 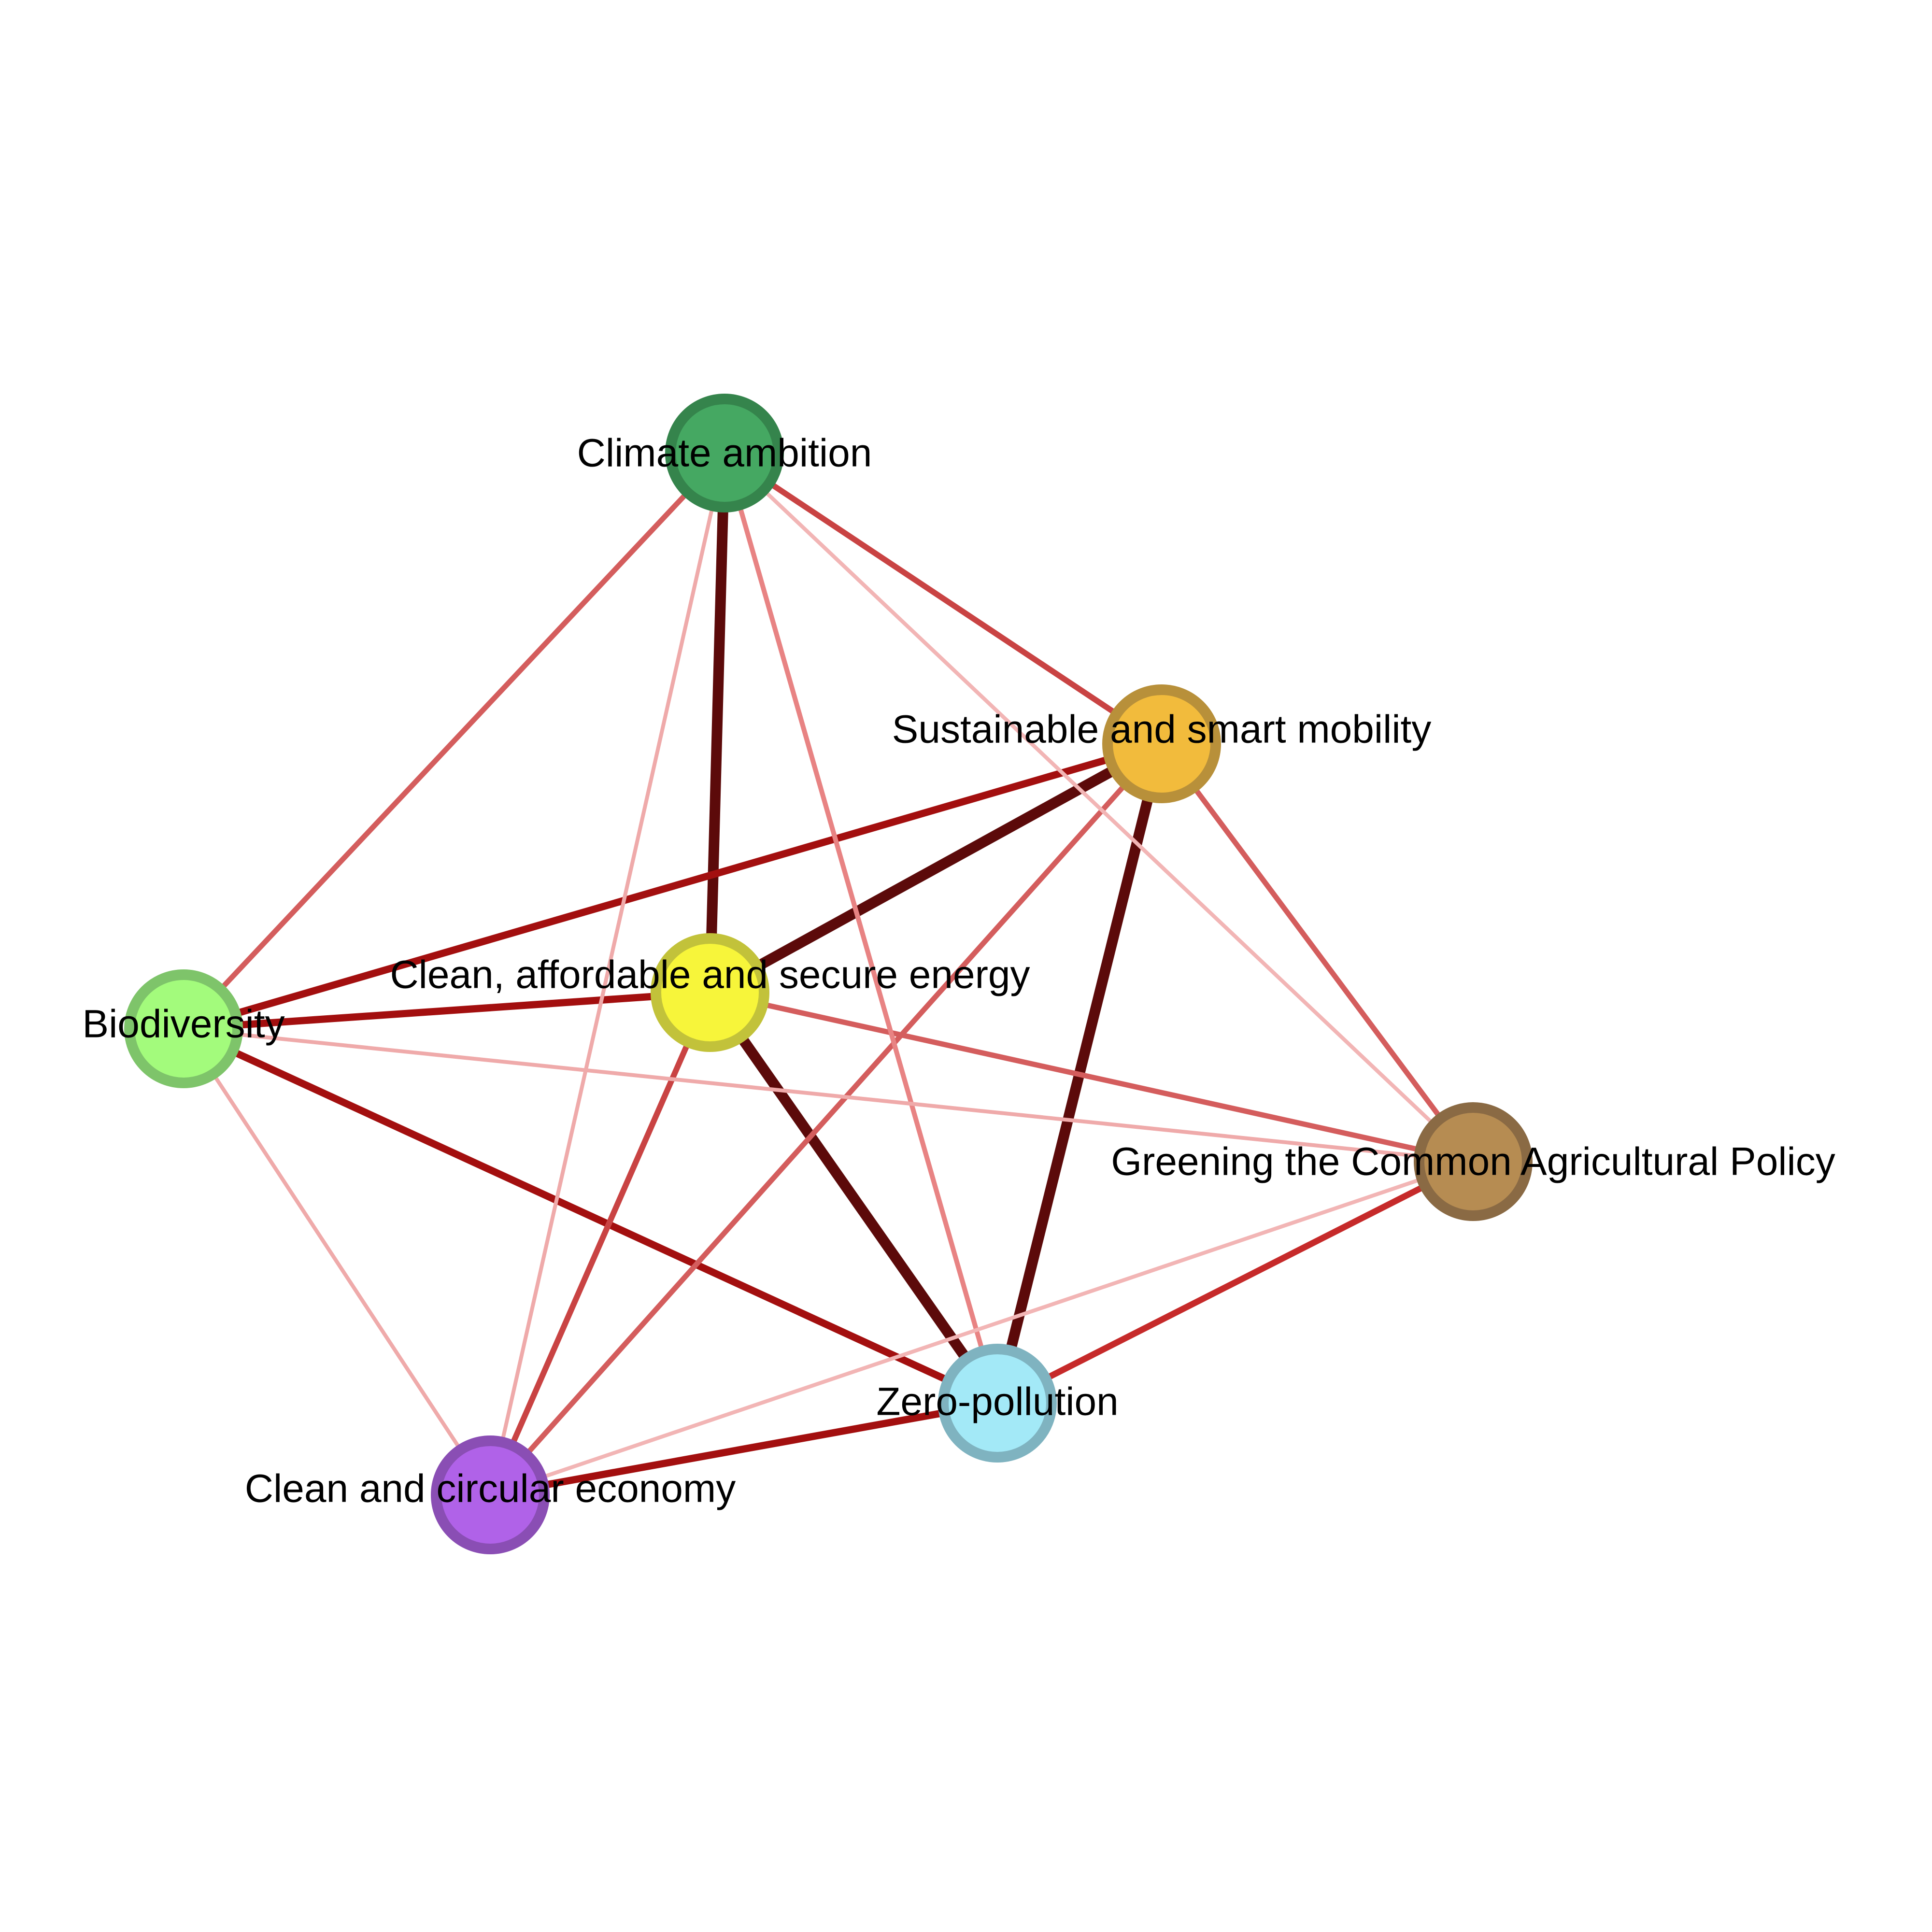 I want to click on edge-energy-mobility, so click(x=936, y=868).